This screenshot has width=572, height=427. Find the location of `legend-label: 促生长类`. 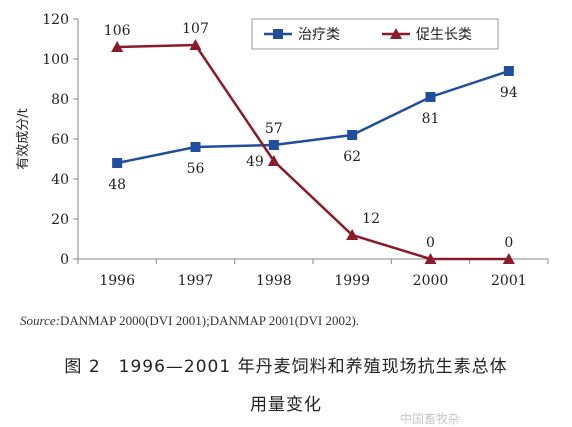

legend-label: 促生长类 is located at coordinates (444, 35).